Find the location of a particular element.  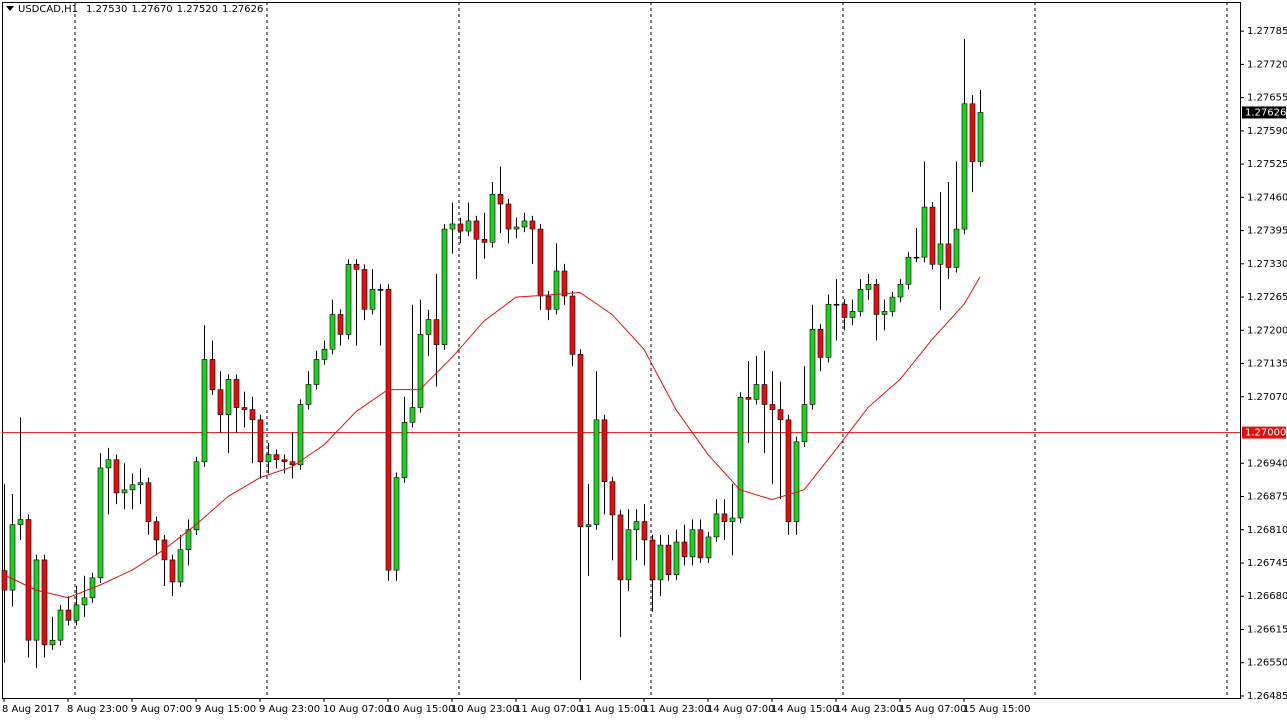

y-tick-label: 1.26940 is located at coordinates (1267, 463).